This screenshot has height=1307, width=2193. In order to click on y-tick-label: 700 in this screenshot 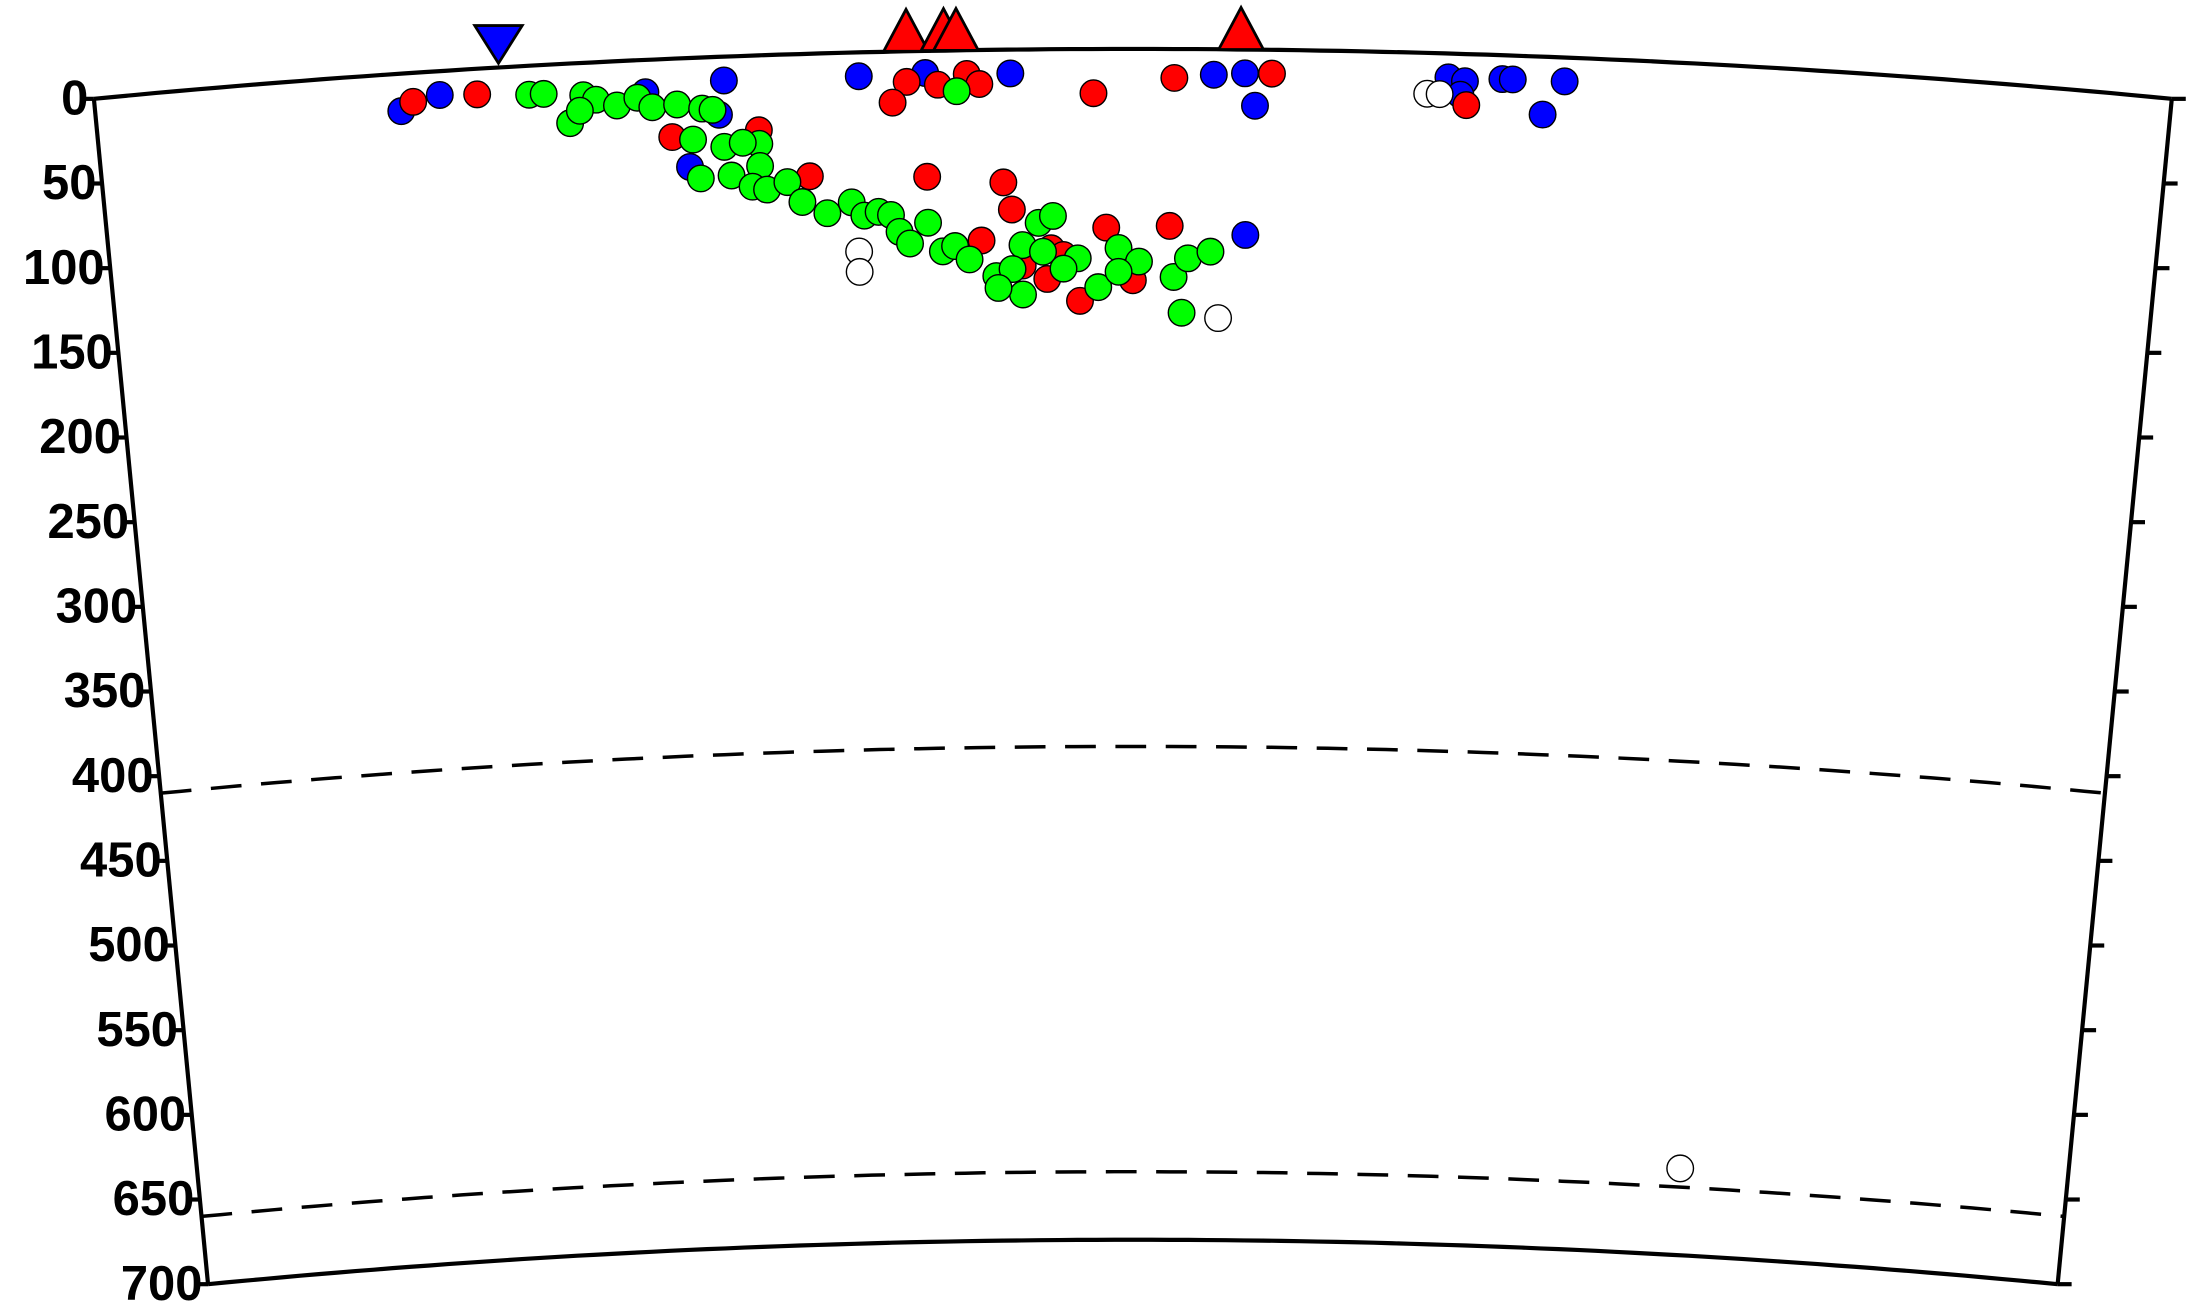, I will do `click(162, 1282)`.